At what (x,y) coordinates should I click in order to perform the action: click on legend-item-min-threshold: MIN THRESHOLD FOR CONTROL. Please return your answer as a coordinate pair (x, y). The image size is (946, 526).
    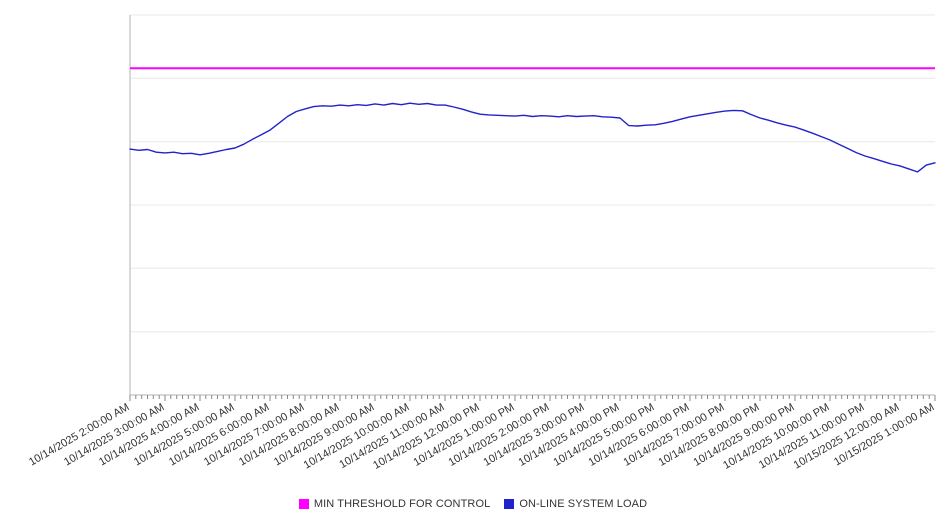
    Looking at the image, I should click on (394, 504).